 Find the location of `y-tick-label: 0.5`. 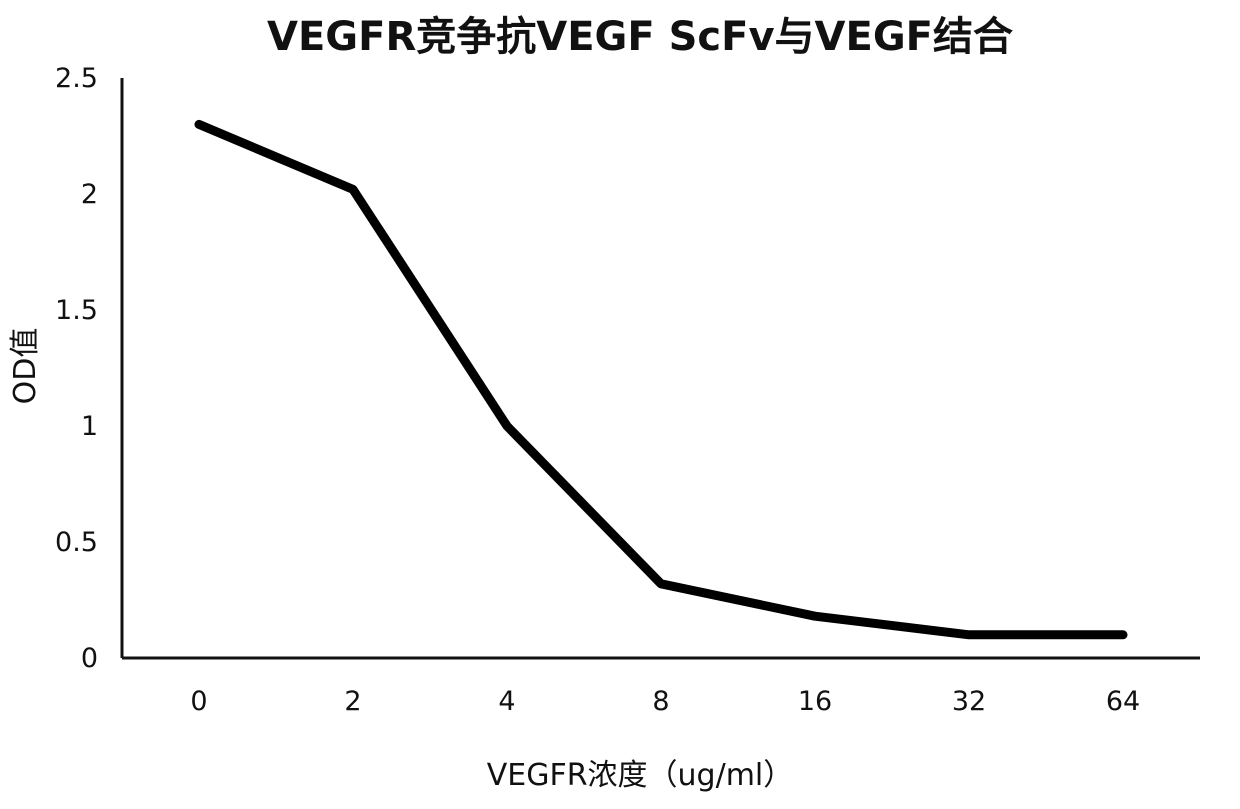

y-tick-label: 0.5 is located at coordinates (76, 542).